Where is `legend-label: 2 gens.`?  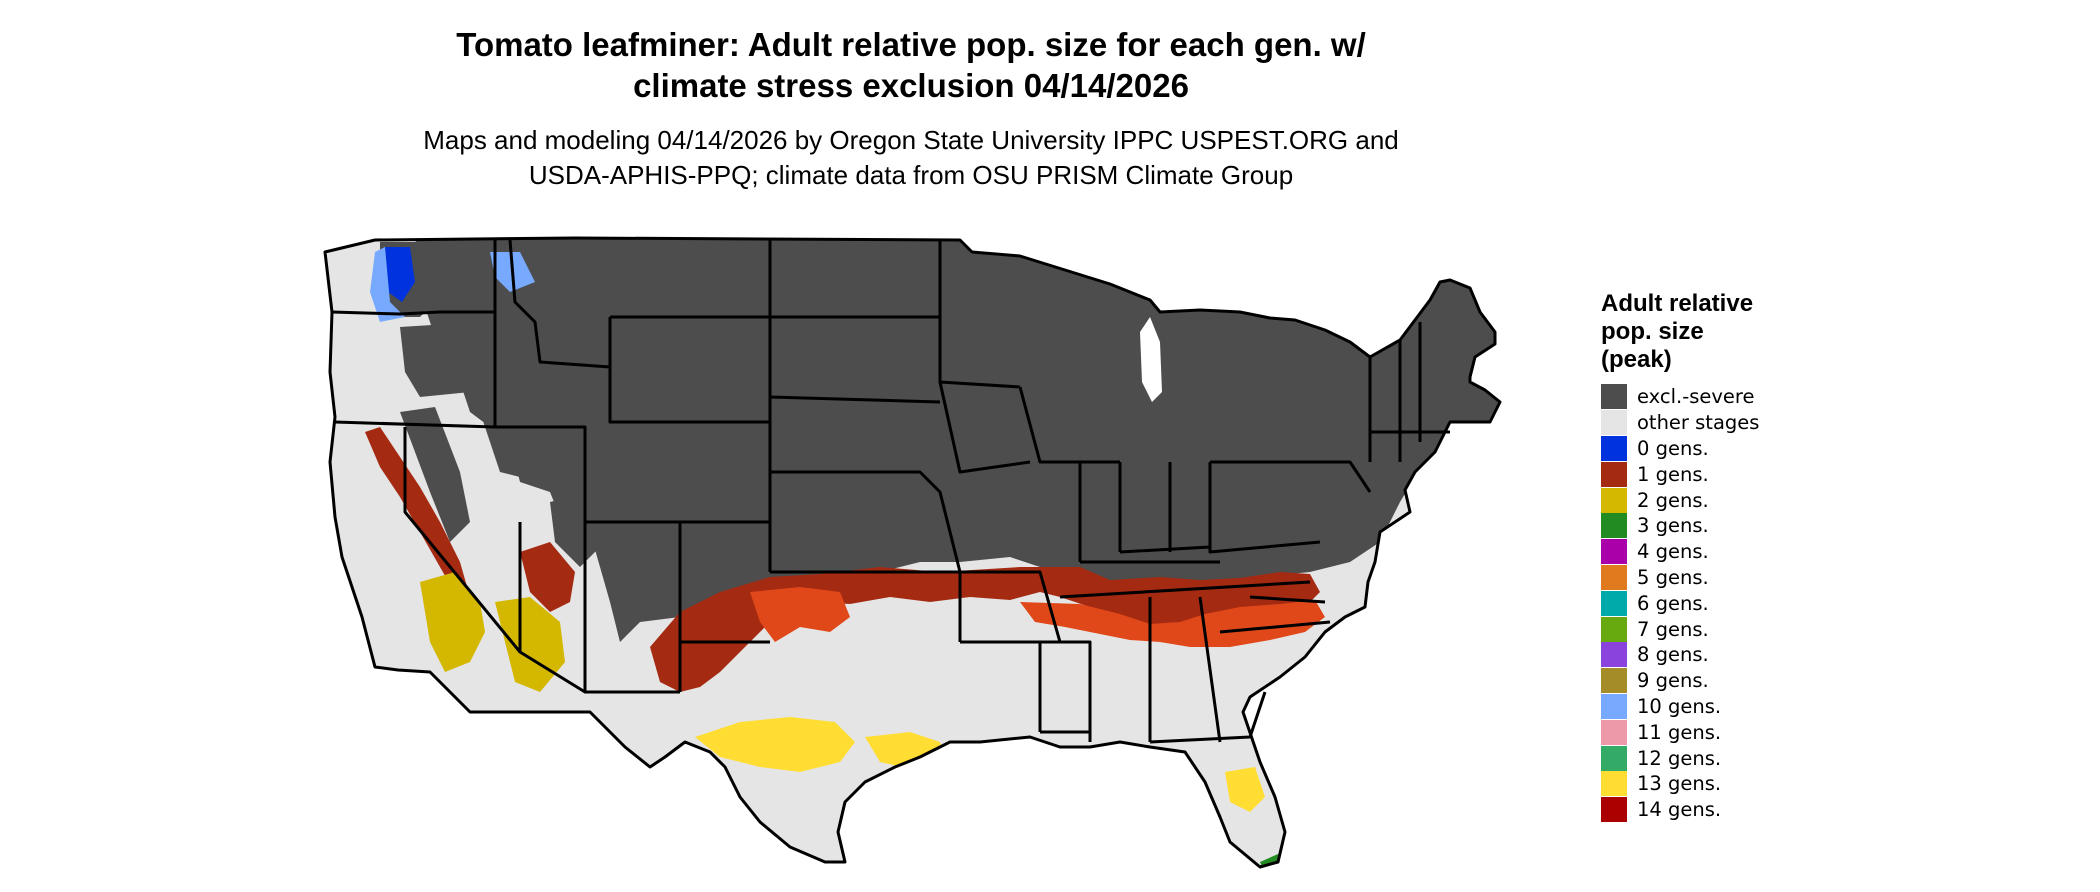 legend-label: 2 gens. is located at coordinates (1673, 500).